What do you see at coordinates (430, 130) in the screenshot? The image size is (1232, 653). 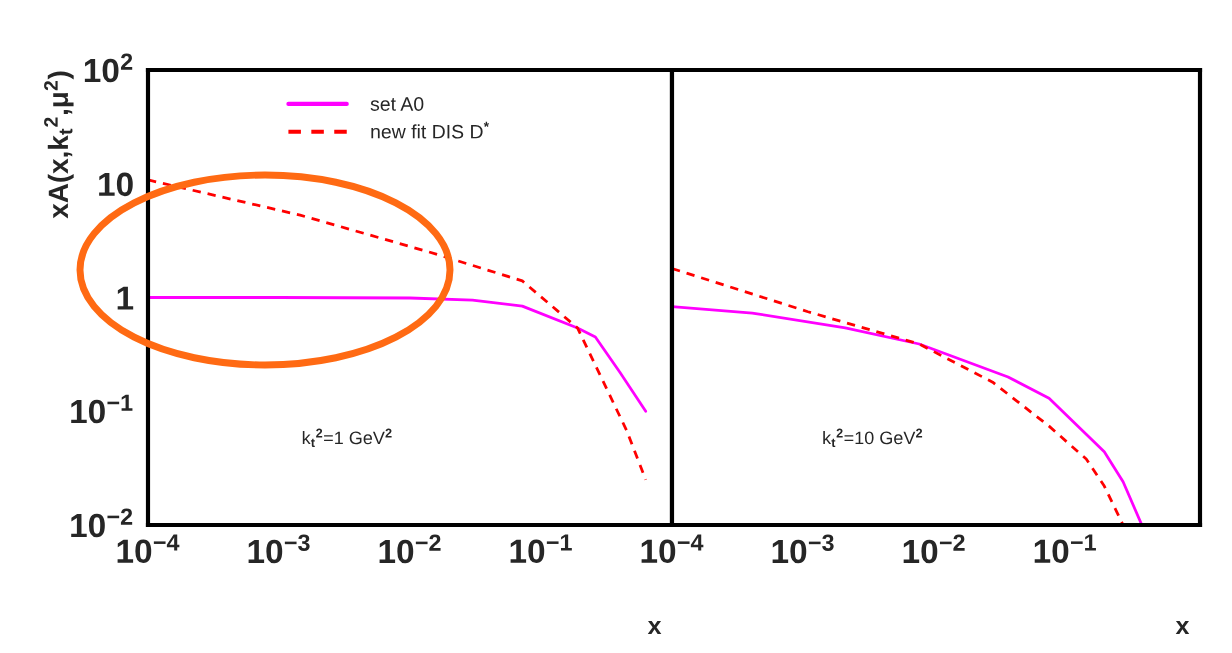 I see `legend-label: new fit DIS D$^{*}$` at bounding box center [430, 130].